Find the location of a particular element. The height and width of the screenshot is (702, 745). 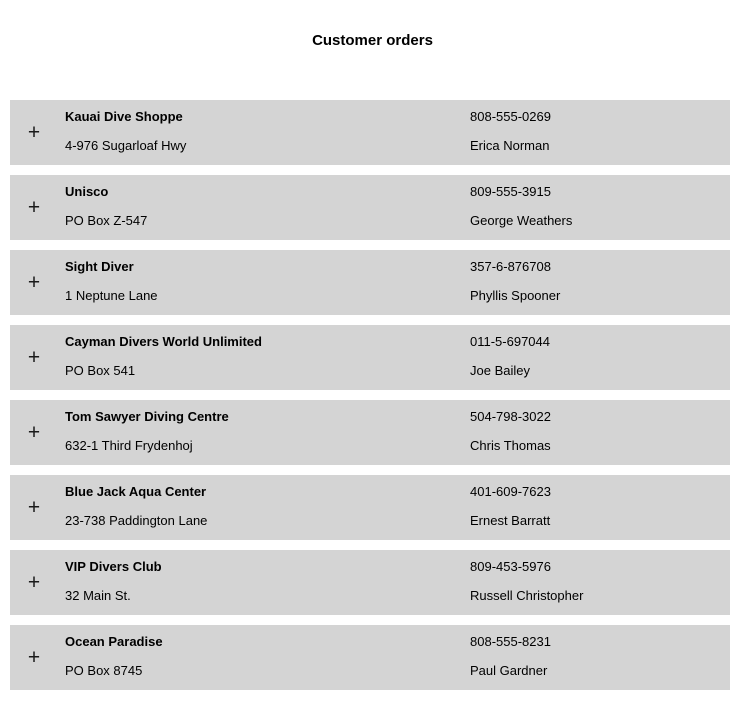

customer-phone: 401-609-7623 is located at coordinates (510, 491).